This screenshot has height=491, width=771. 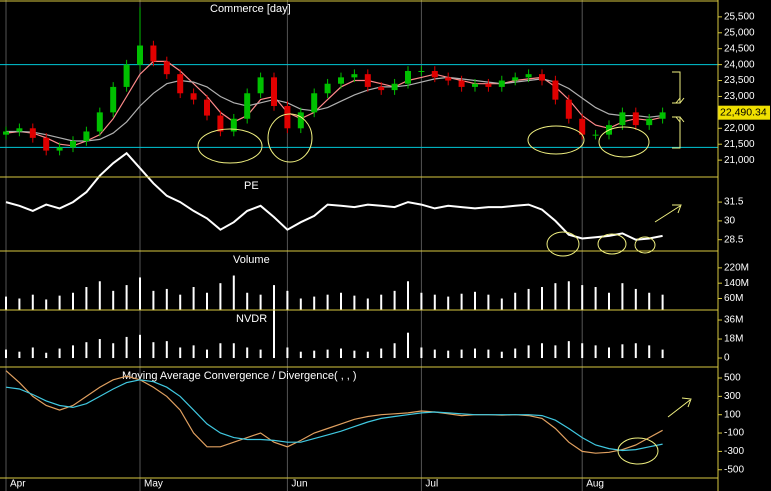 What do you see at coordinates (250, 9) in the screenshot?
I see `panel-title: Commerce [day]` at bounding box center [250, 9].